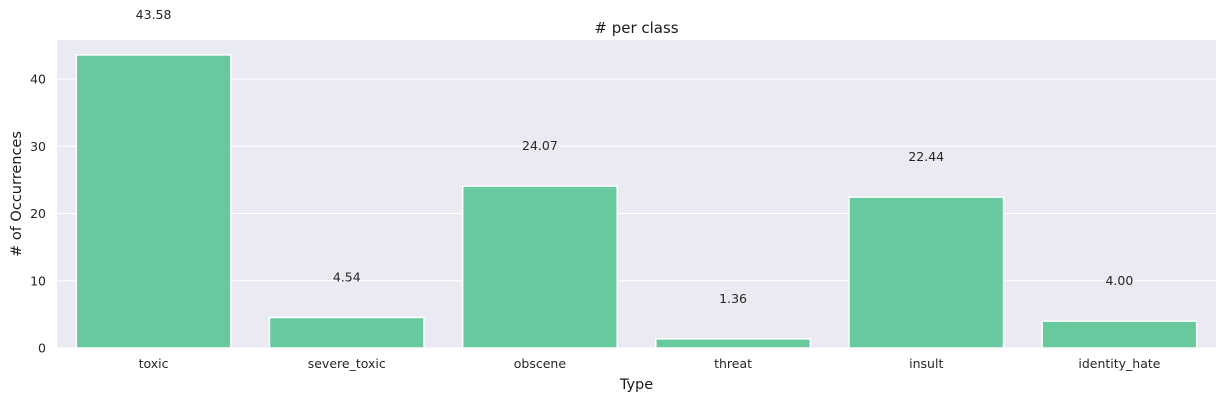  I want to click on data-label-toxic: 43.58, so click(154, 14).